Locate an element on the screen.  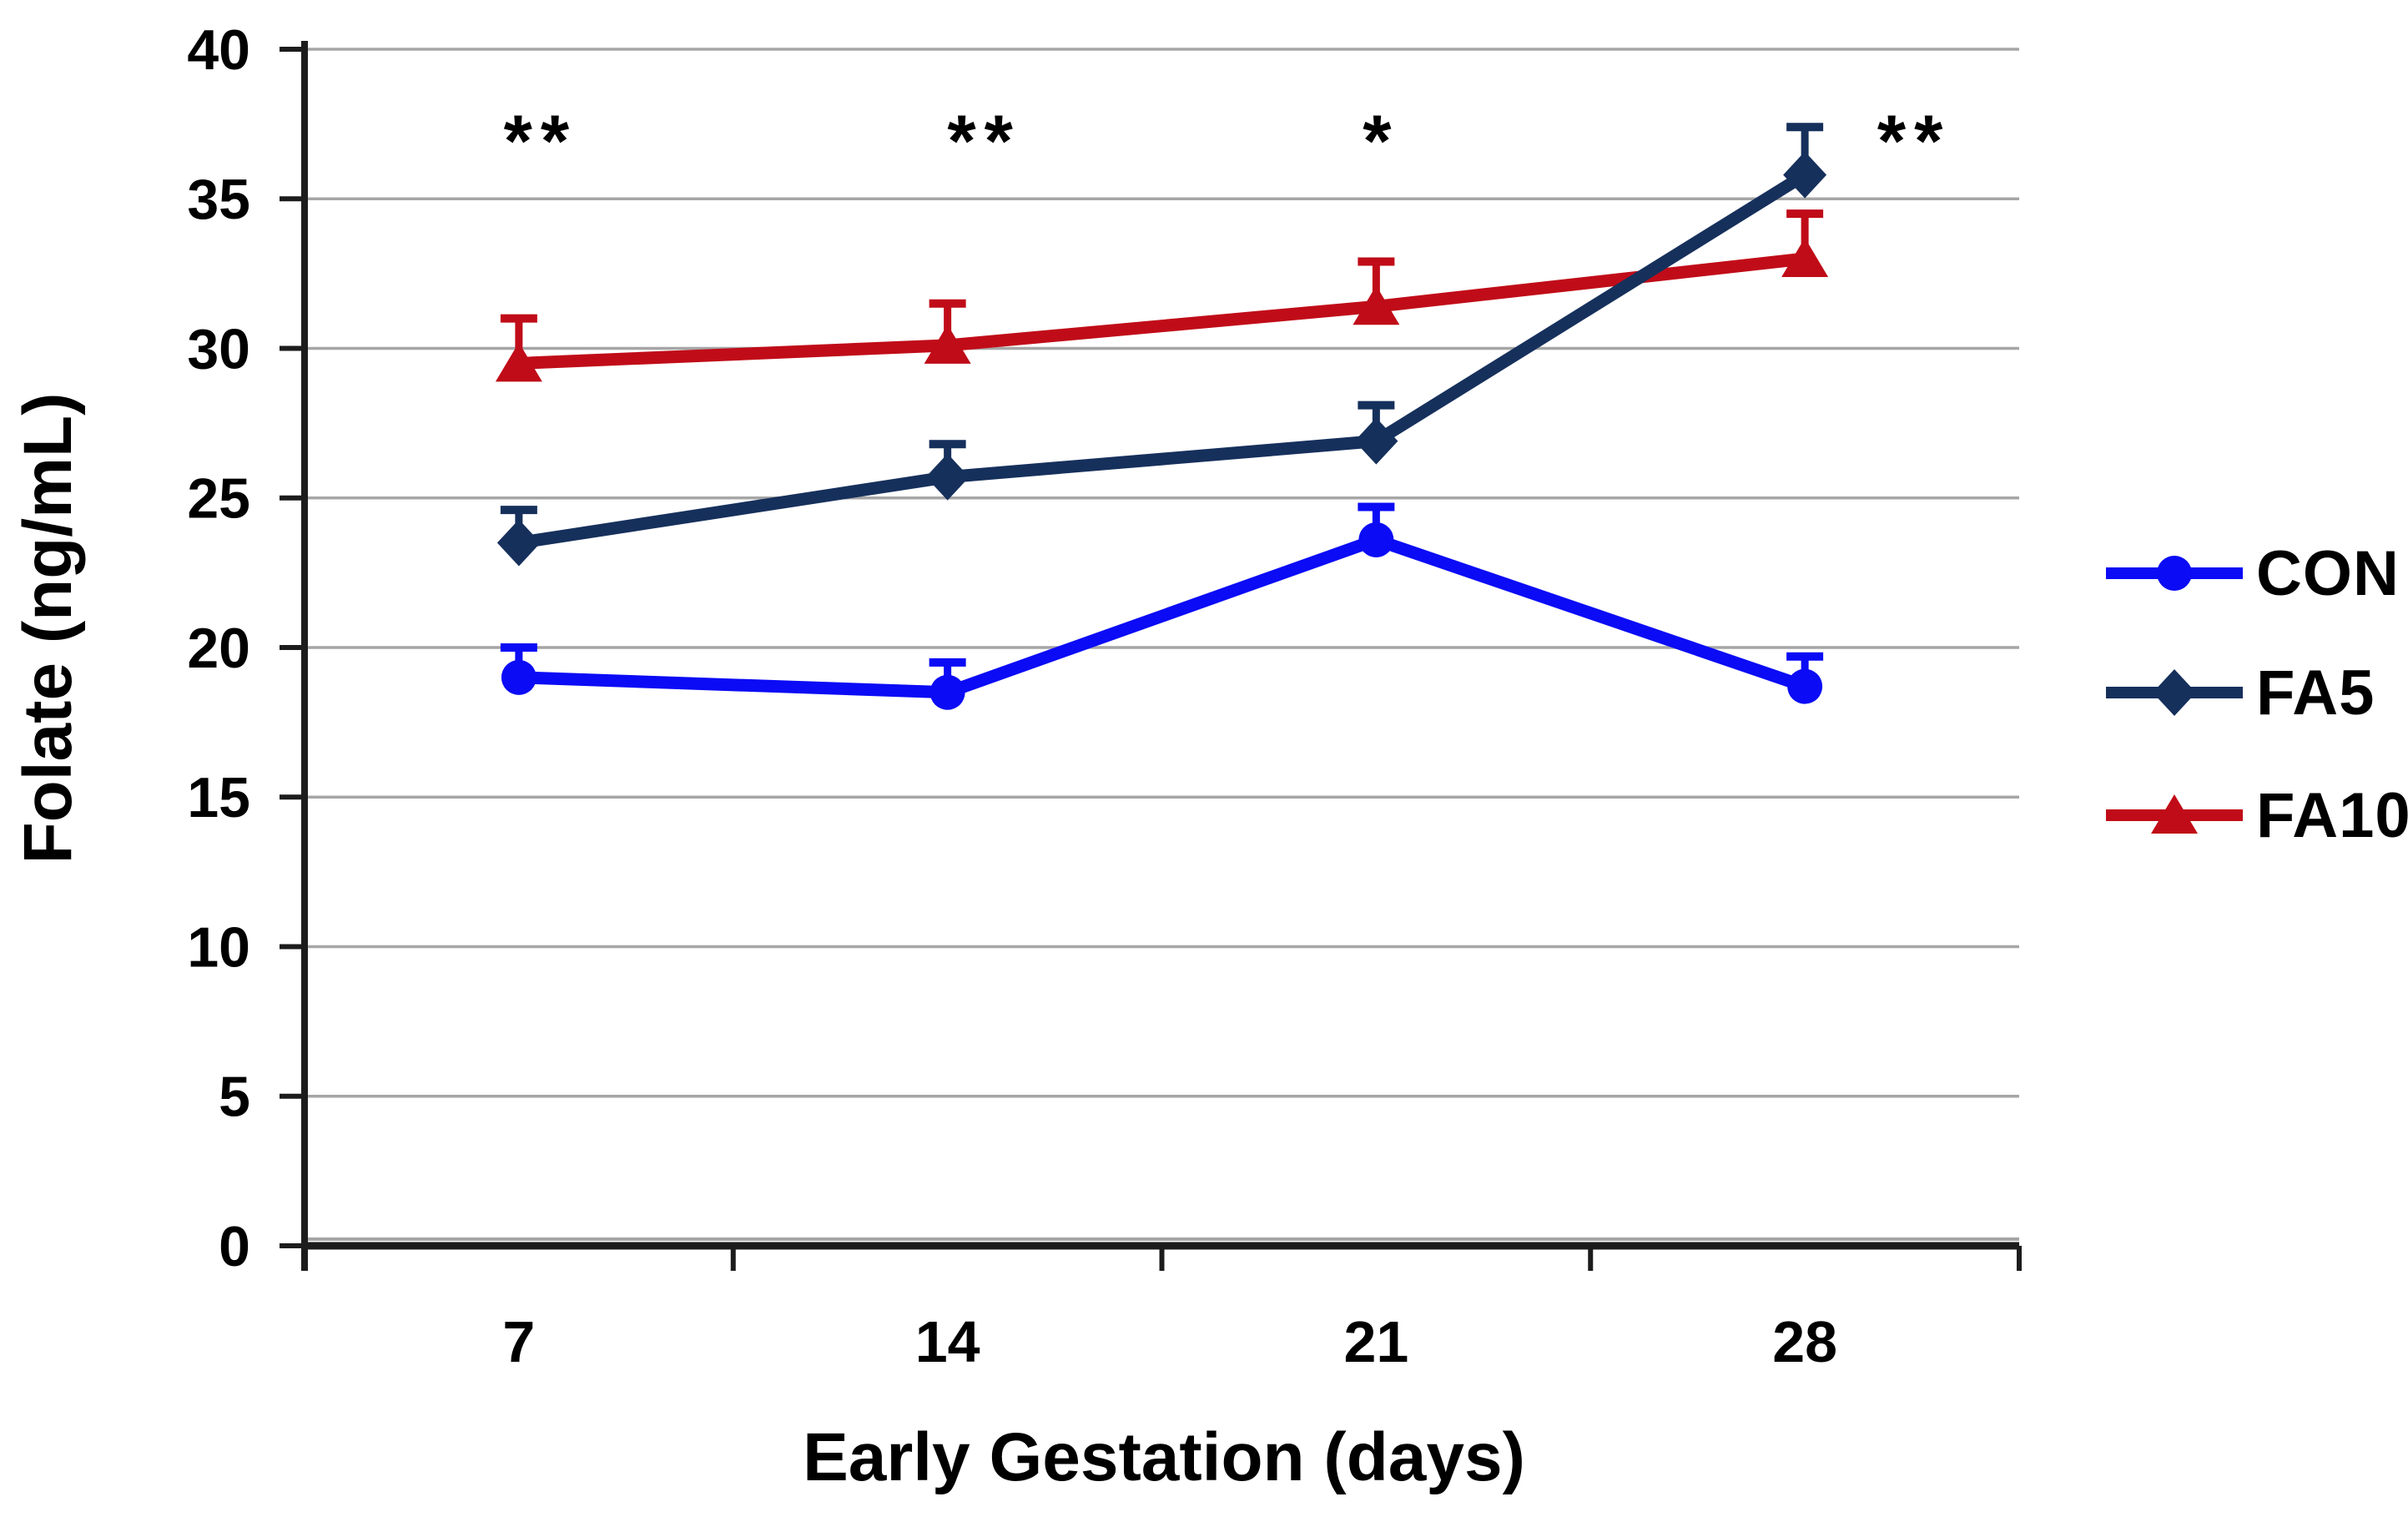
y-tick-label: 20 is located at coordinates (218, 648).